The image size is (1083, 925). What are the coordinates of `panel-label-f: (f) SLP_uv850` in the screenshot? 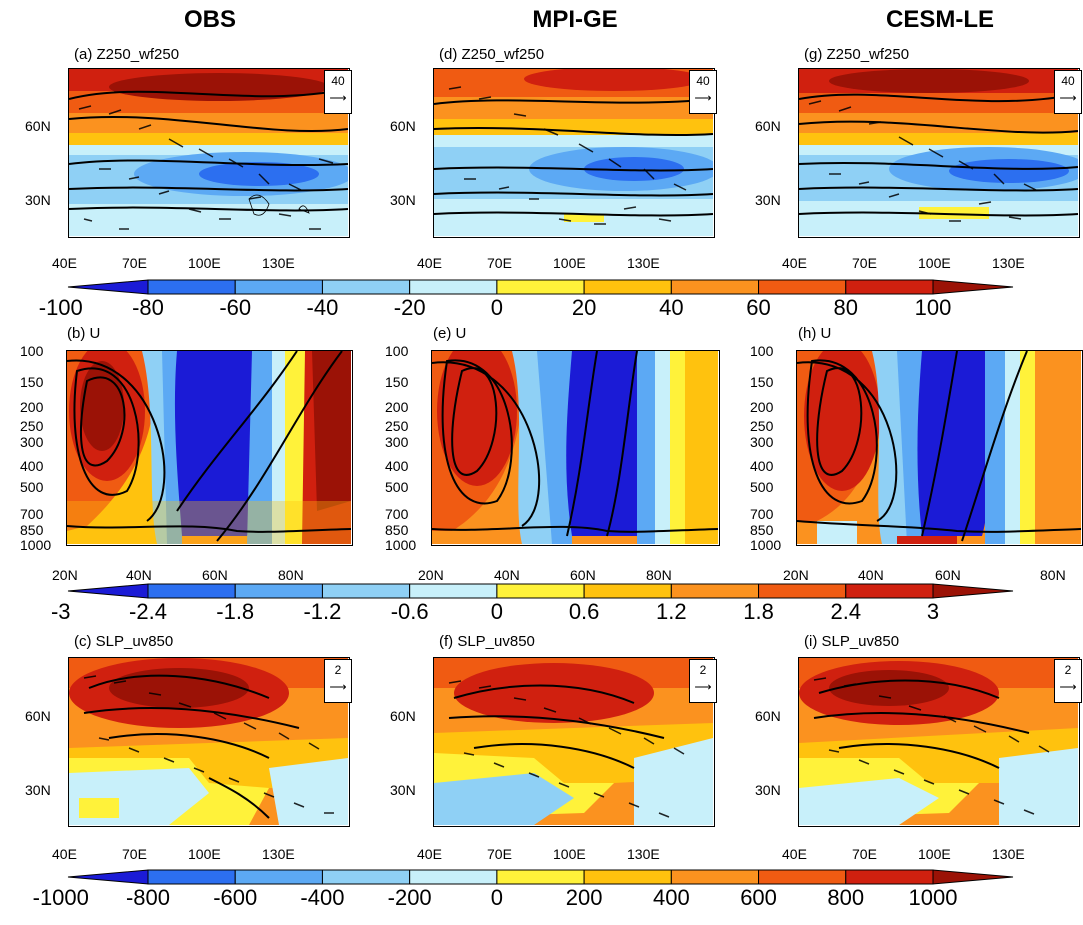 It's located at (487, 641).